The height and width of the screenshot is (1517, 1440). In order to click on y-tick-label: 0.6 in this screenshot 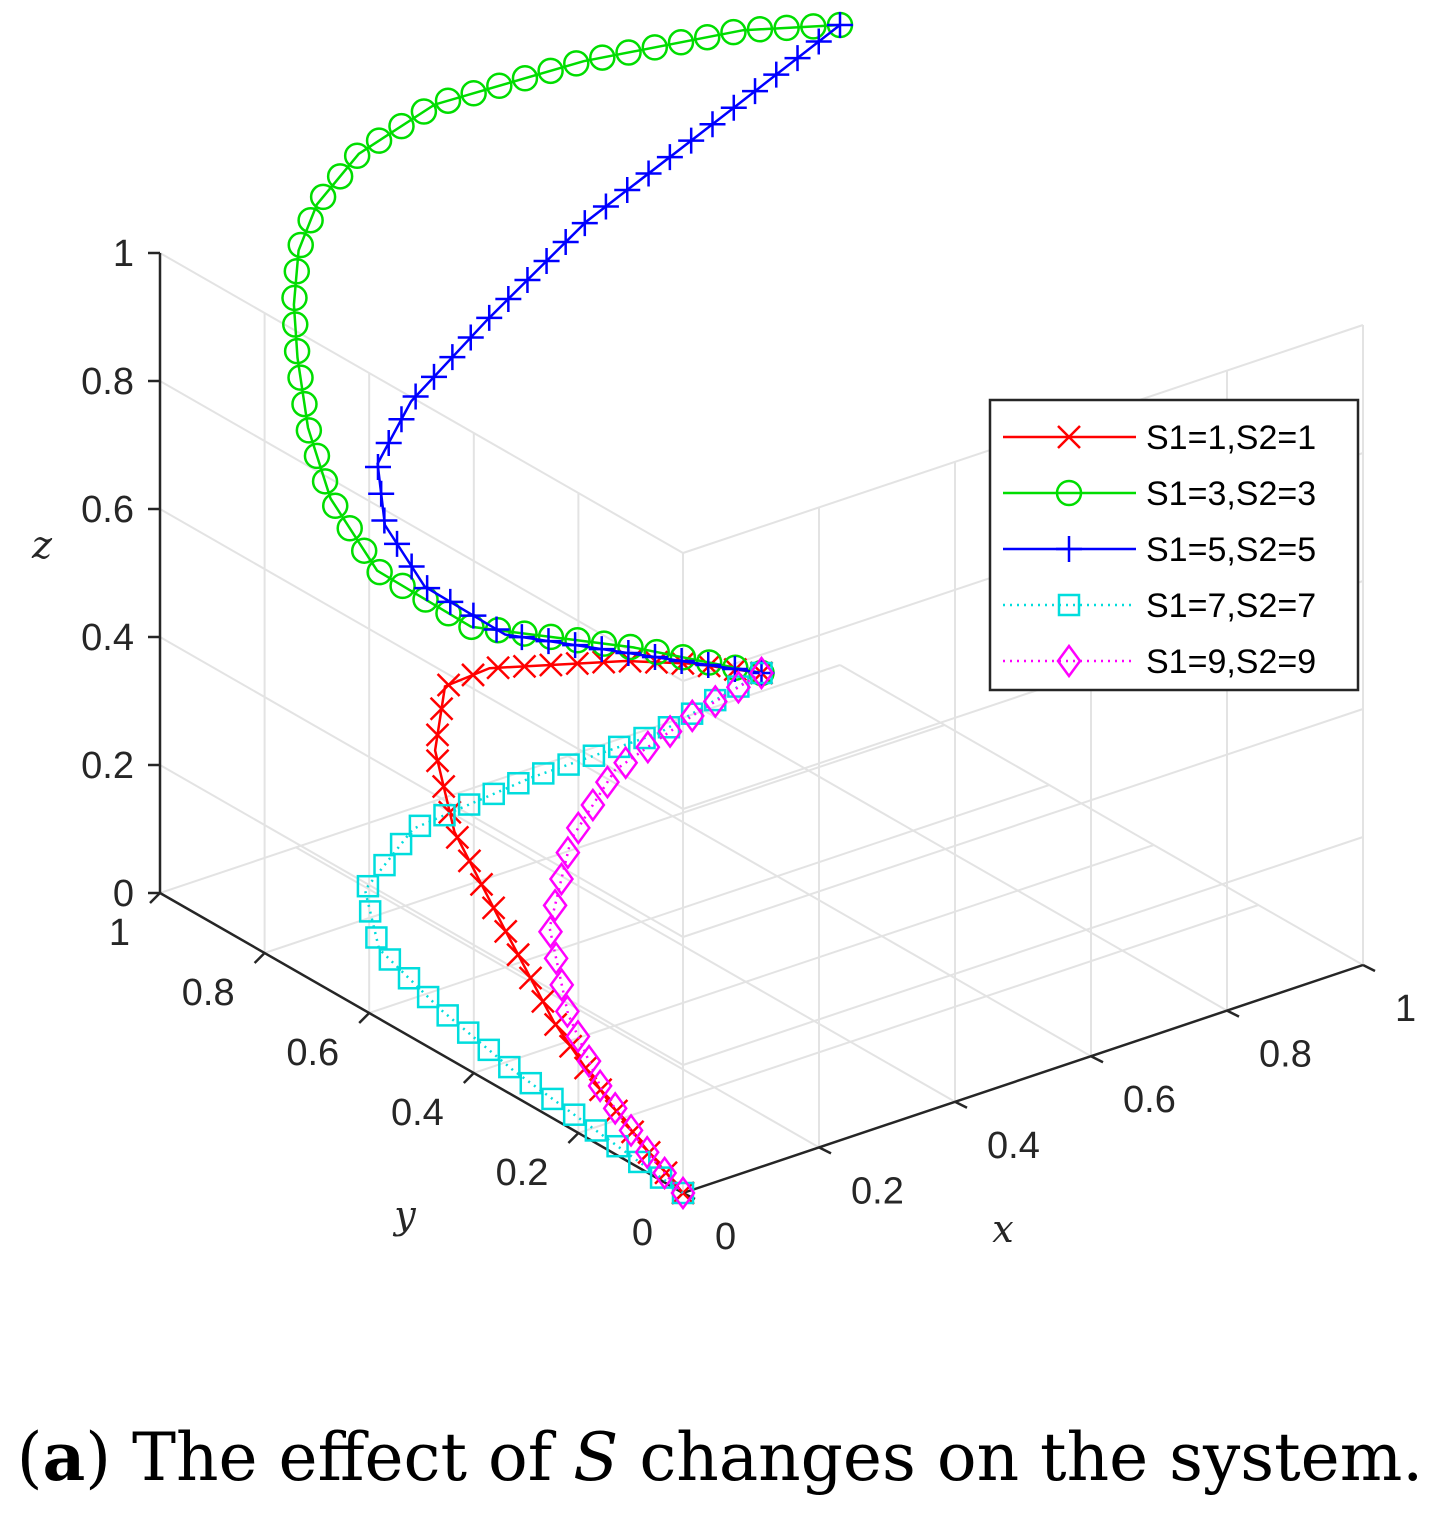, I will do `click(312, 1053)`.